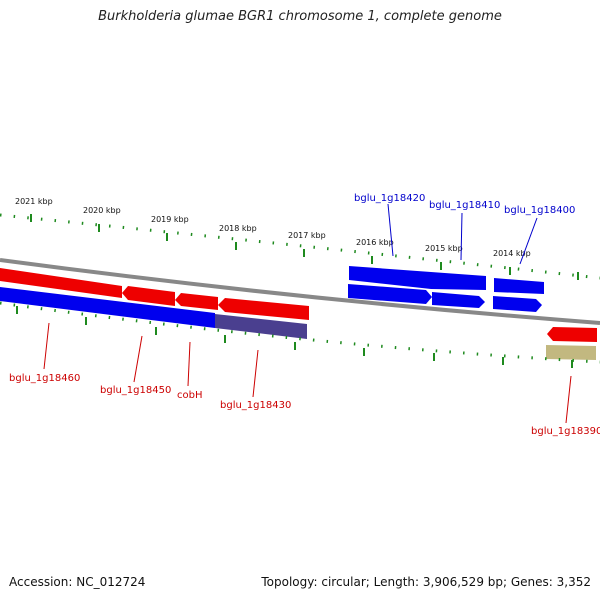 The image size is (600, 600). What do you see at coordinates (44, 378) in the screenshot?
I see `label-bglu_1g18460: bglu_1g18460` at bounding box center [44, 378].